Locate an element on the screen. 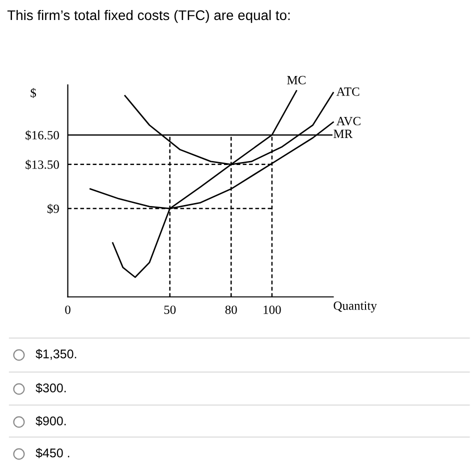  x-tick-label: 0 is located at coordinates (67, 310).